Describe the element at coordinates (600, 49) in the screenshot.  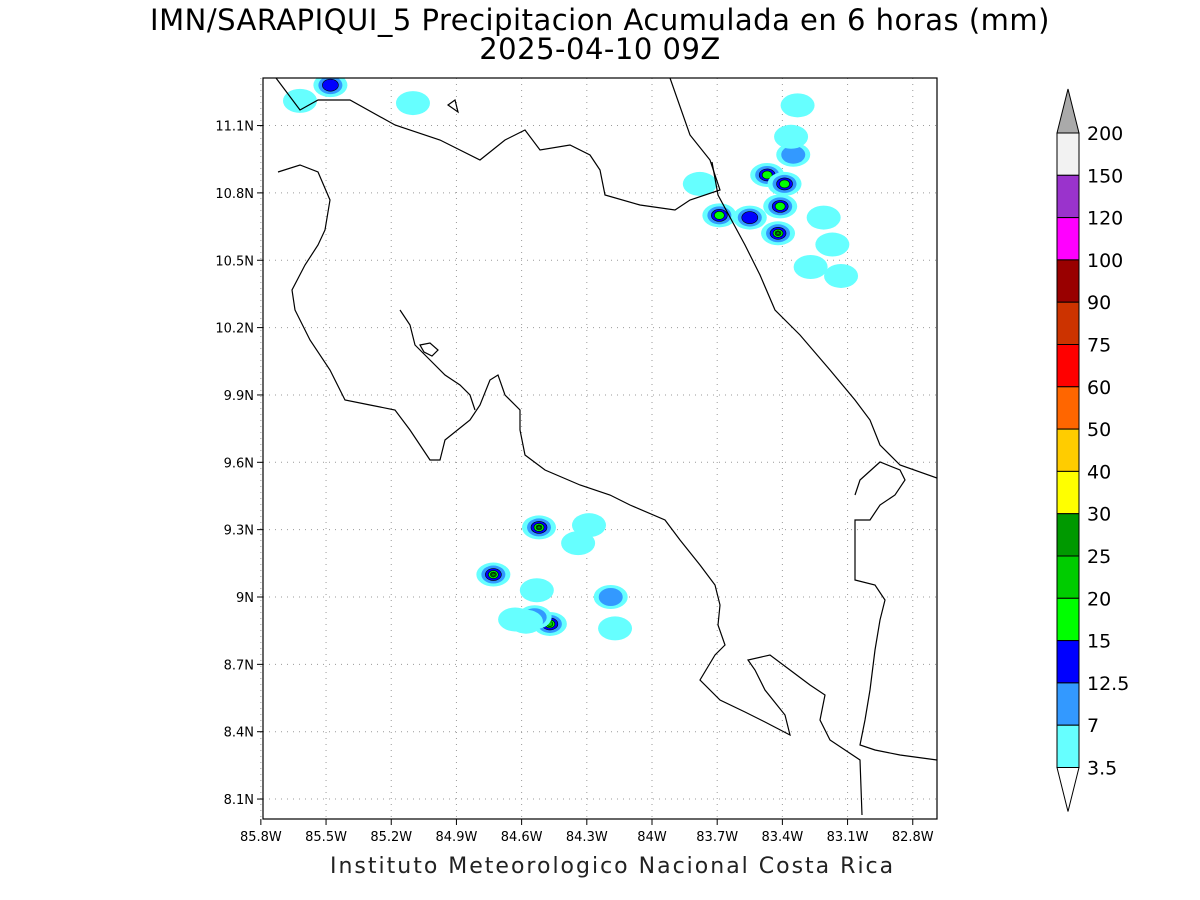
I see `map-datetime: 2025-04-10 09Z` at that location.